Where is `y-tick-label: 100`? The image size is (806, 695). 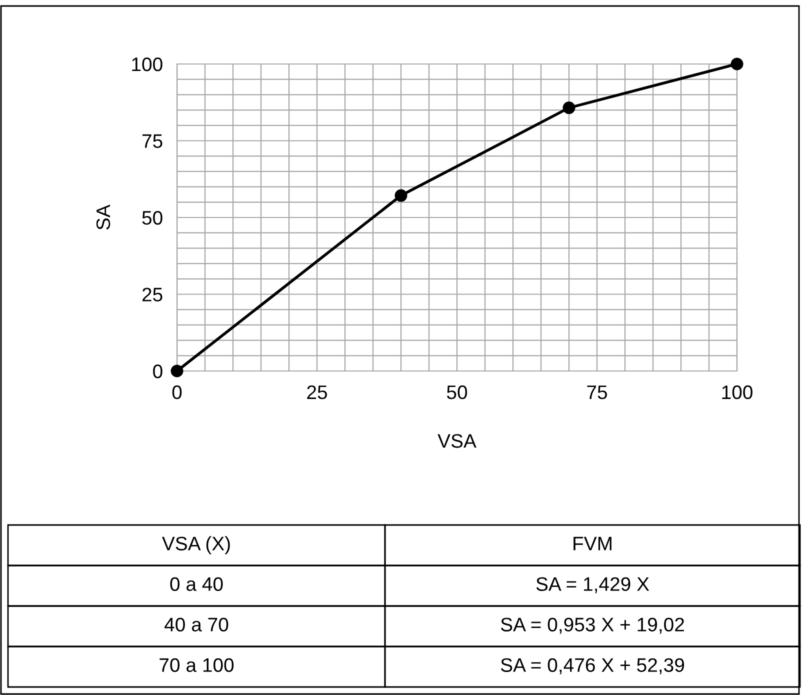 y-tick-label: 100 is located at coordinates (147, 64).